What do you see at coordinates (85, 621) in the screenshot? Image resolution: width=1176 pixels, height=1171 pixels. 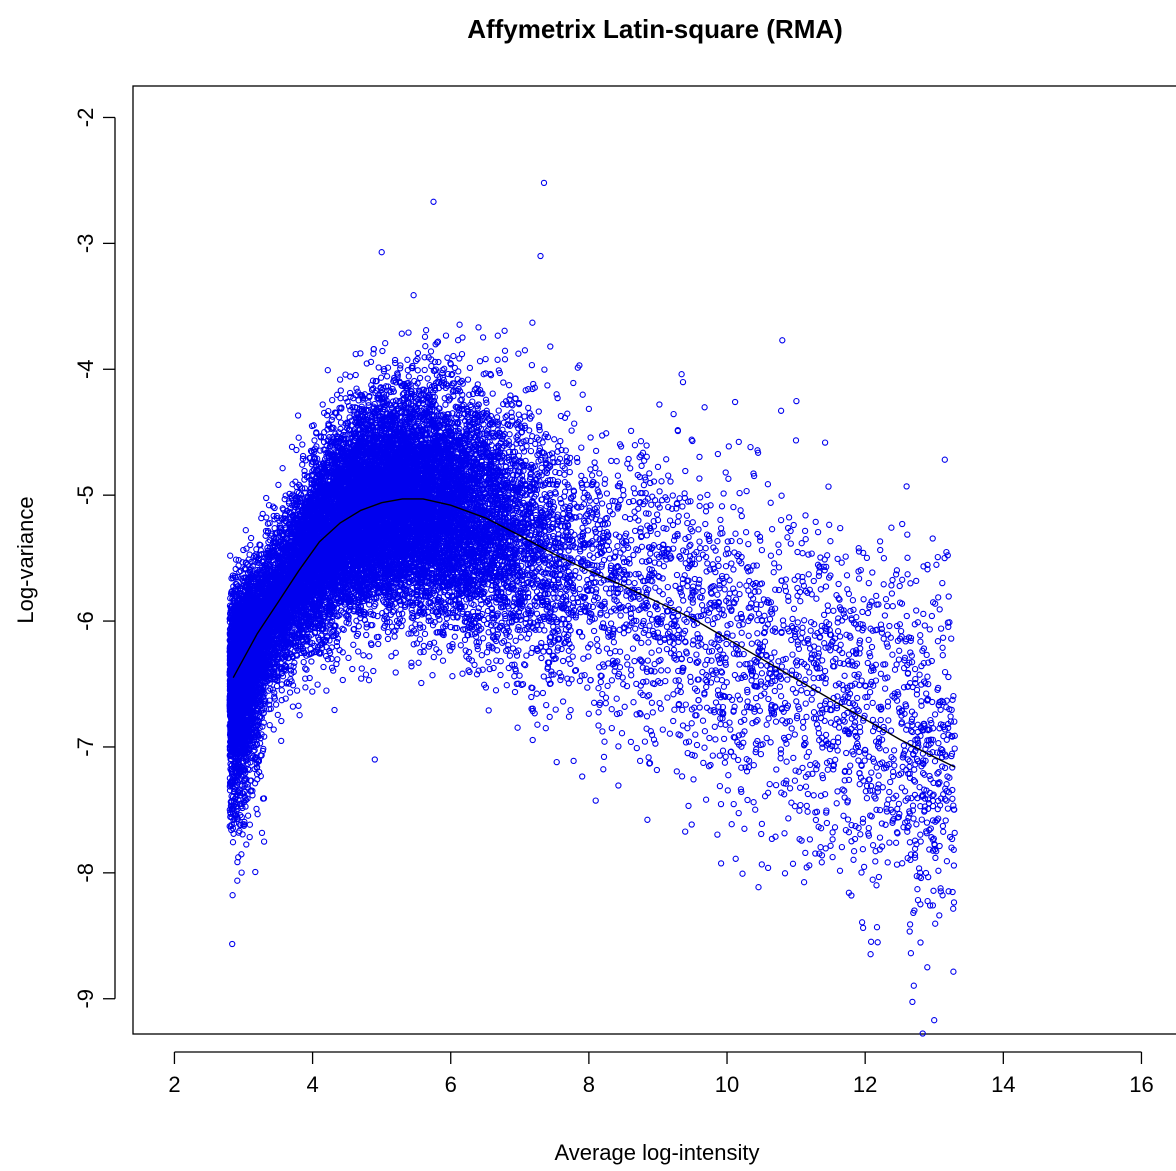 I see `y-tick-label: -6` at bounding box center [85, 621].